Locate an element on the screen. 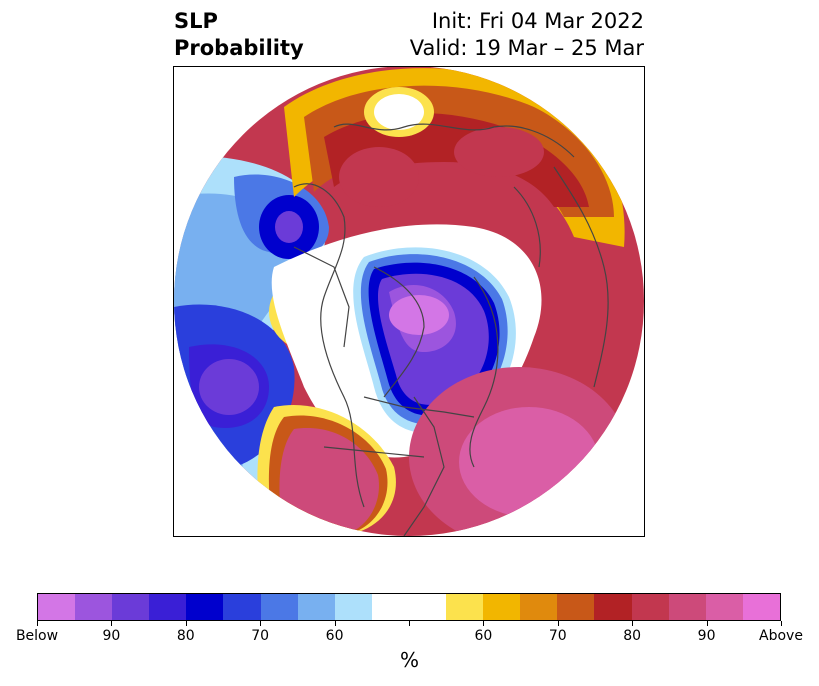  colorbar is located at coordinates (409, 607).